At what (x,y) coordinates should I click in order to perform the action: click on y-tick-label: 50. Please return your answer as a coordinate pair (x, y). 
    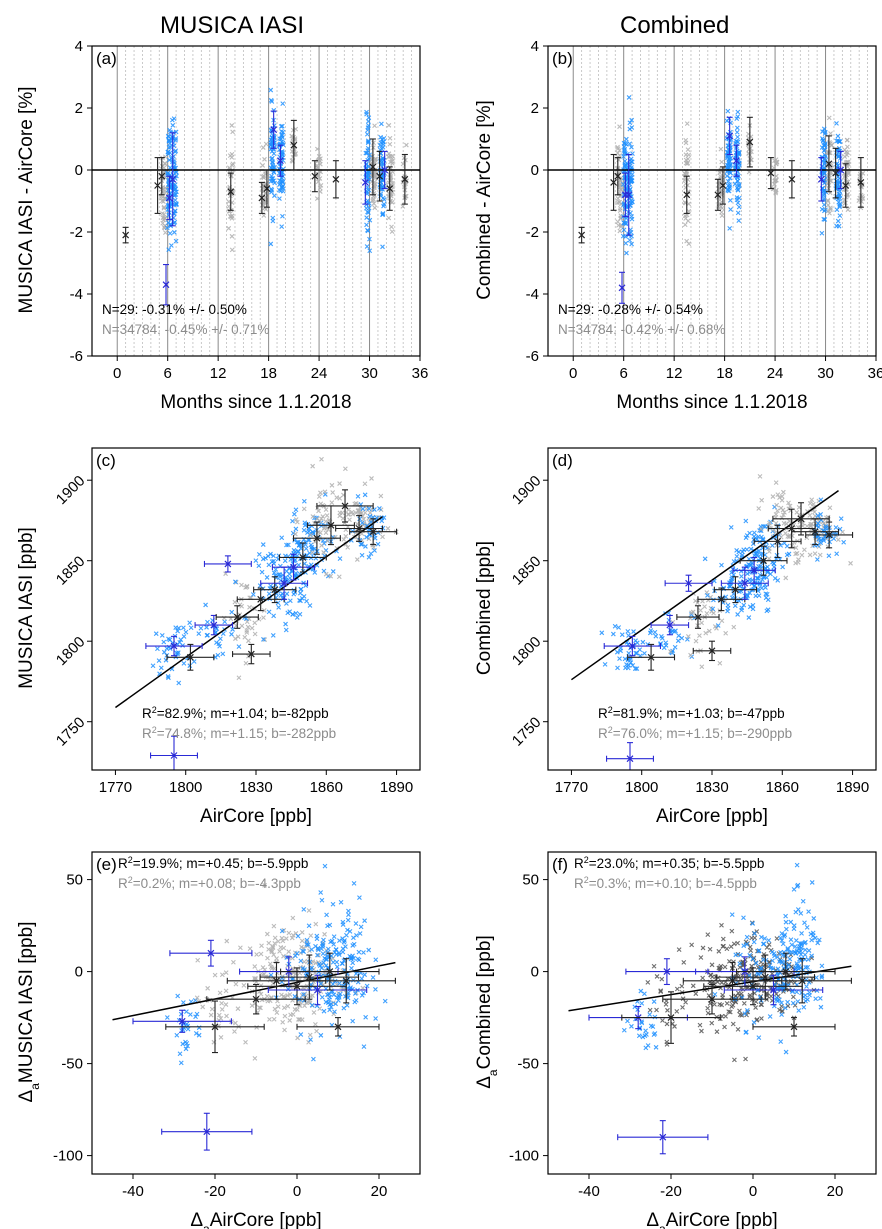
    Looking at the image, I should click on (530, 880).